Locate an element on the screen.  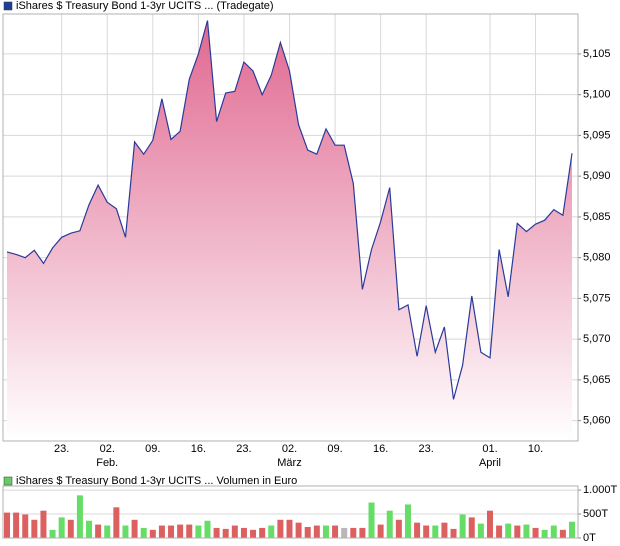
plot-frame is located at coordinates (290, 512).